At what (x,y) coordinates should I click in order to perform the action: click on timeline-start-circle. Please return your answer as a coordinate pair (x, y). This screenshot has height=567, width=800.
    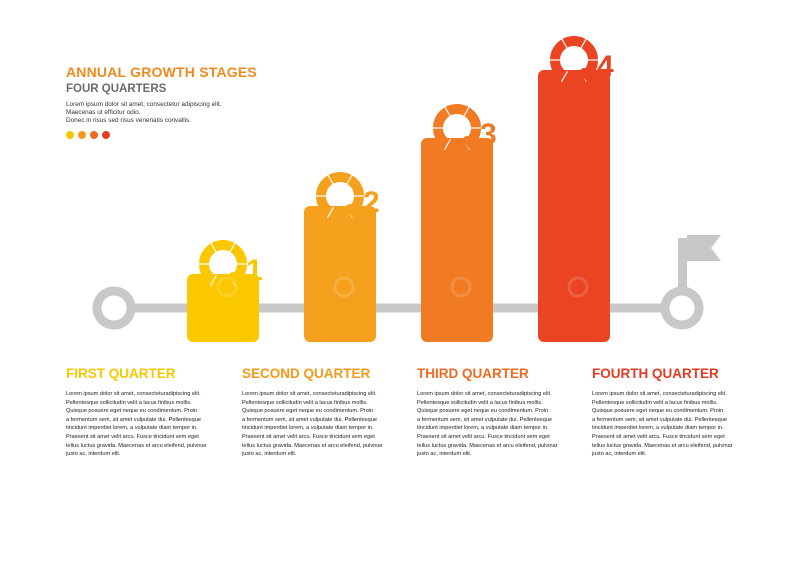
    Looking at the image, I should click on (114, 308).